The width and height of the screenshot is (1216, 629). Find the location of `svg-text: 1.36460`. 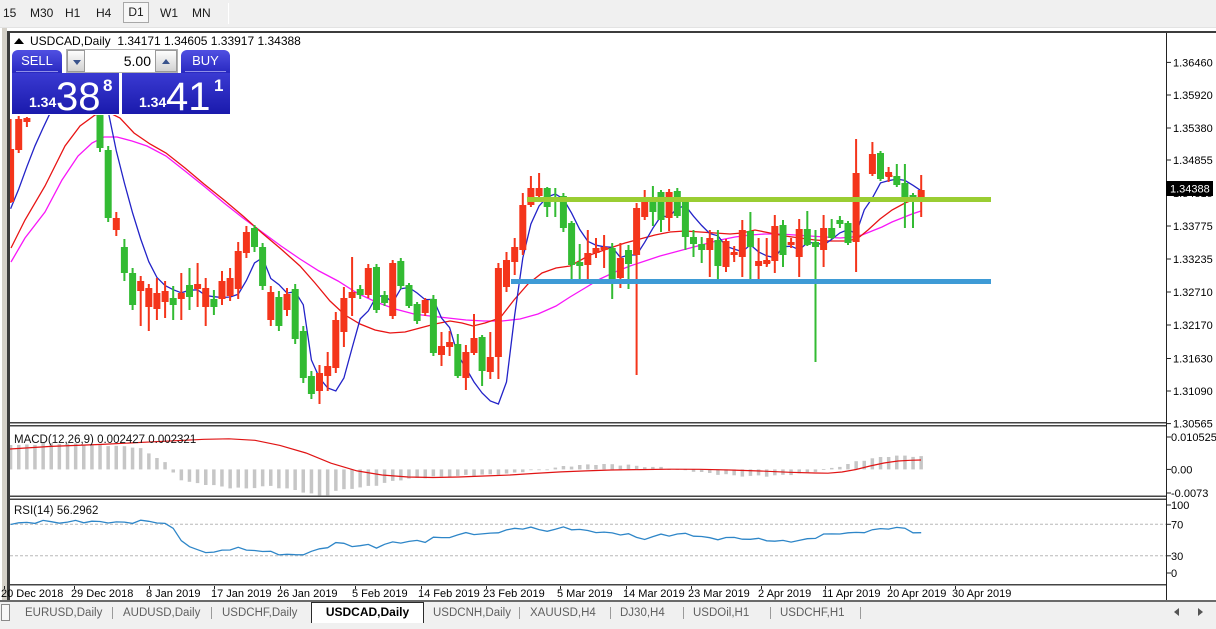

svg-text: 1.36460 is located at coordinates (1193, 63).